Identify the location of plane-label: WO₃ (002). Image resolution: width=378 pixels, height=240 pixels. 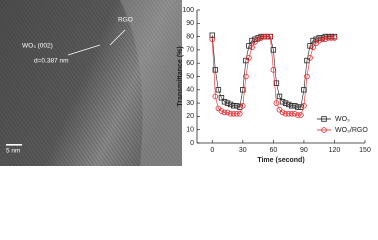
(37, 46).